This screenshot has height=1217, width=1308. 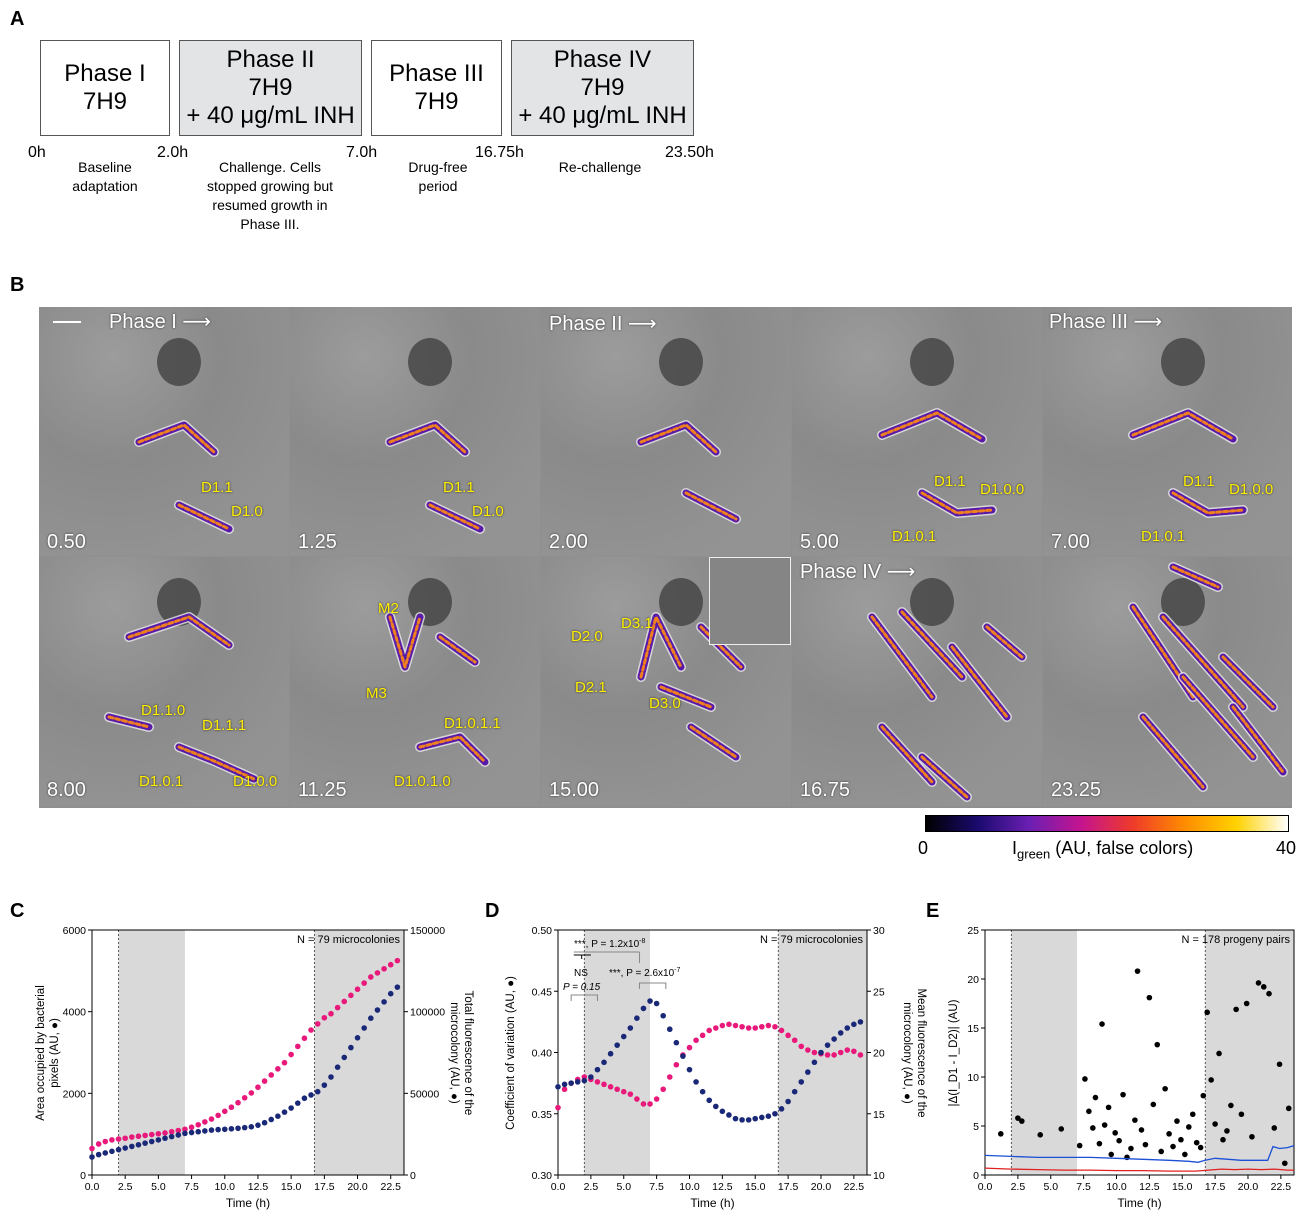 What do you see at coordinates (322, 790) in the screenshot?
I see `time-label: 11.25` at bounding box center [322, 790].